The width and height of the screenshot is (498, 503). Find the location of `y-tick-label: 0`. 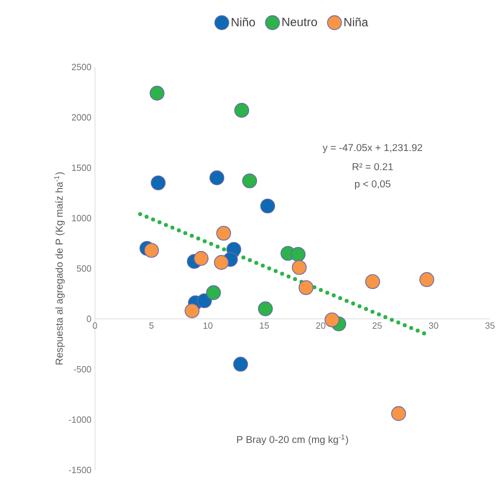

y-tick-label: 0 is located at coordinates (88, 319).